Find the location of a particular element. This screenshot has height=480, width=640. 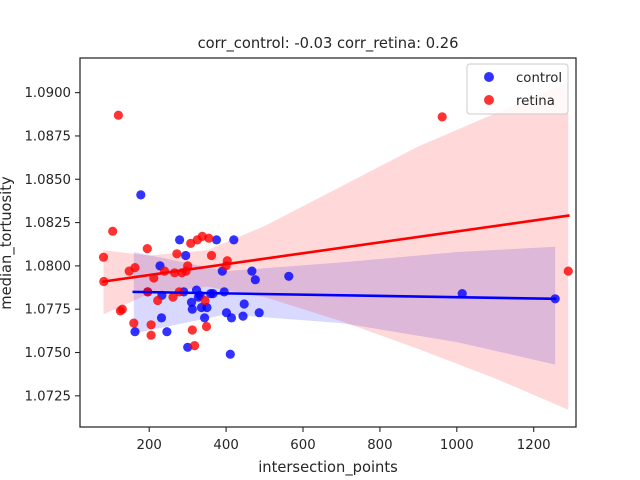

x-tick-label: 200 is located at coordinates (149, 445).